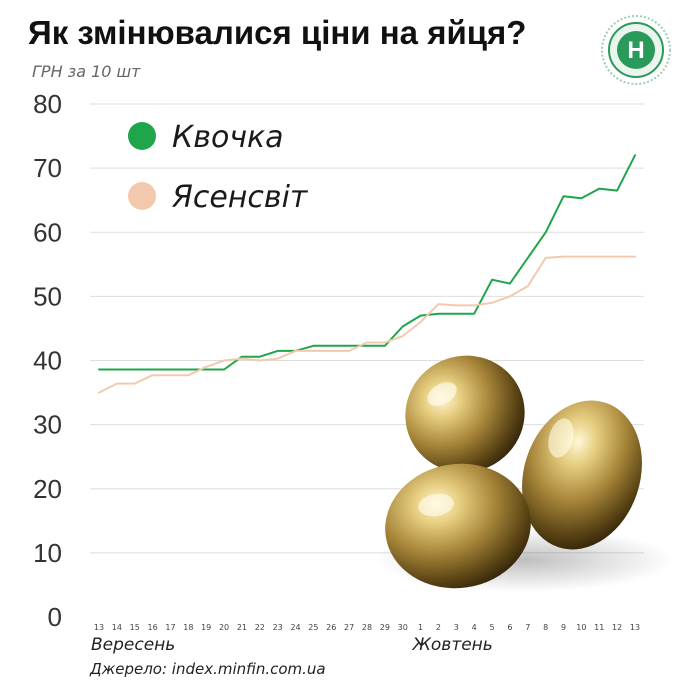  Describe the element at coordinates (153, 627) in the screenshot. I see `x-tick-label: 16` at that location.